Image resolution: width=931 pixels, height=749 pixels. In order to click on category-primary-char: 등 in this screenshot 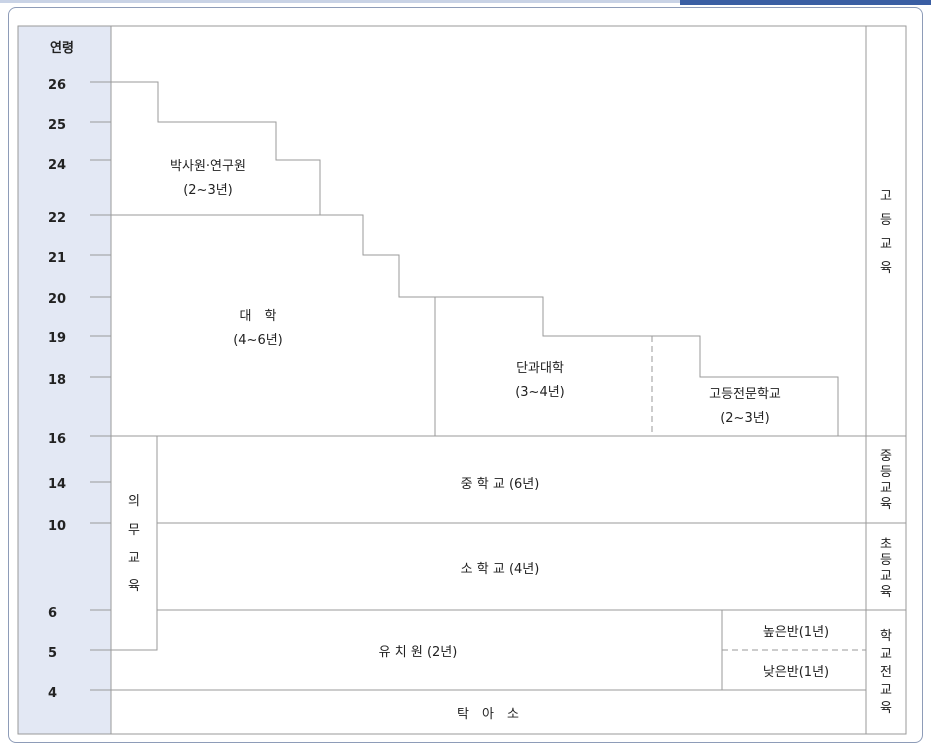, I will do `click(886, 560)`.